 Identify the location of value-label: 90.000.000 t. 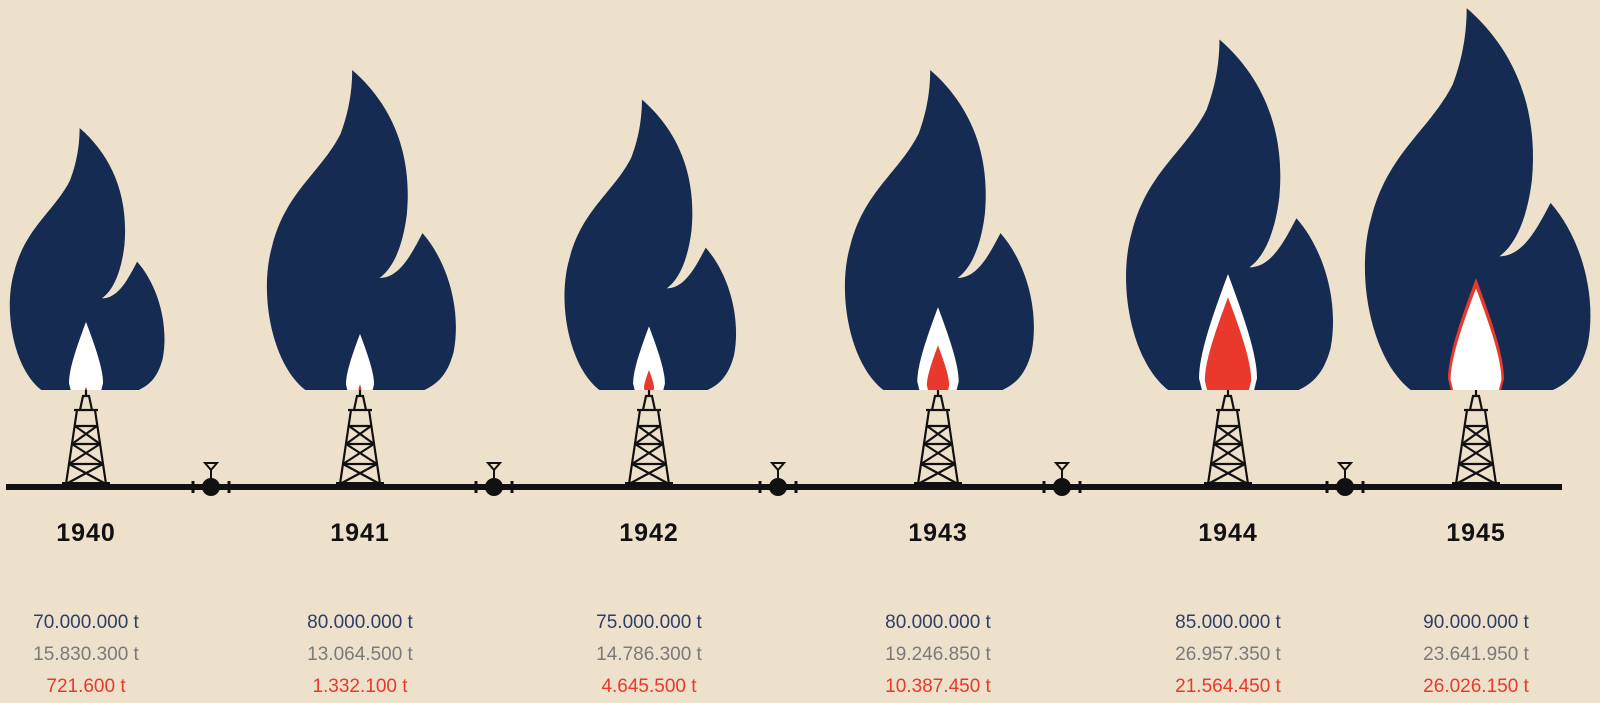
(1476, 622).